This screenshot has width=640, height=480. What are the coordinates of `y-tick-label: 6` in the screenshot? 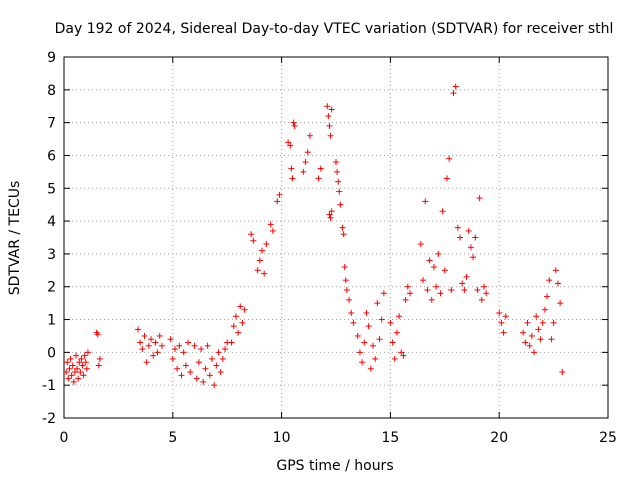 It's located at (51, 156).